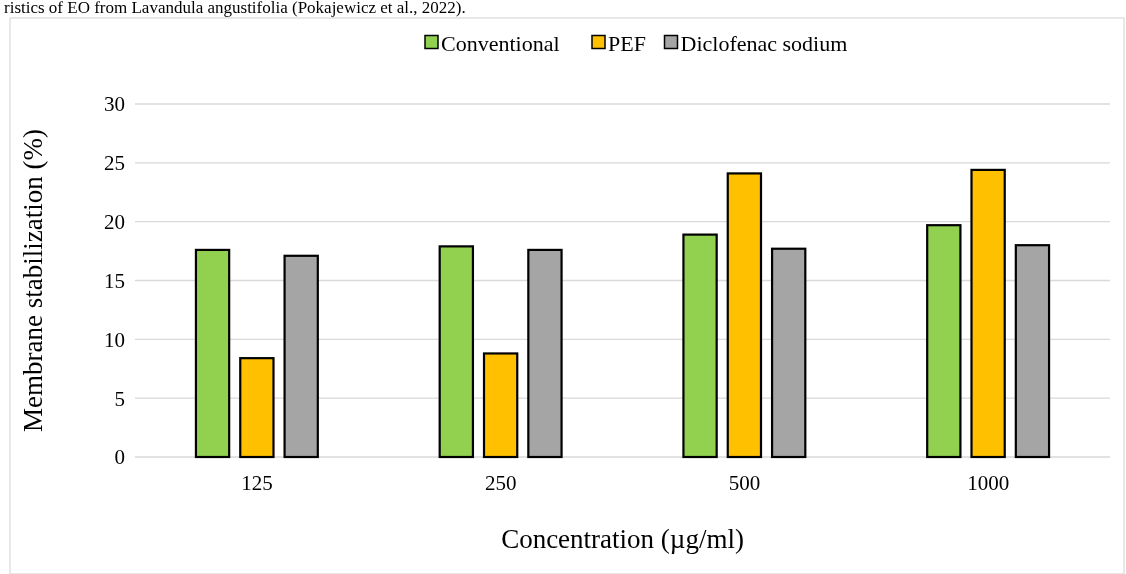 The width and height of the screenshot is (1126, 574). I want to click on text: ristics of EO from Lavandula angustifolia (Pokajewicz et al., 2022)., so click(235, 8).